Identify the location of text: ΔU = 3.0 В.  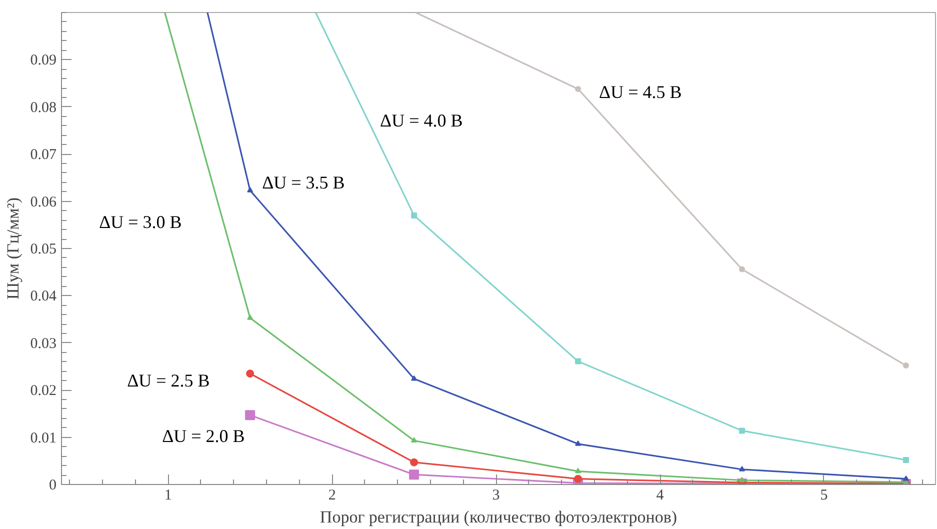
(140, 222).